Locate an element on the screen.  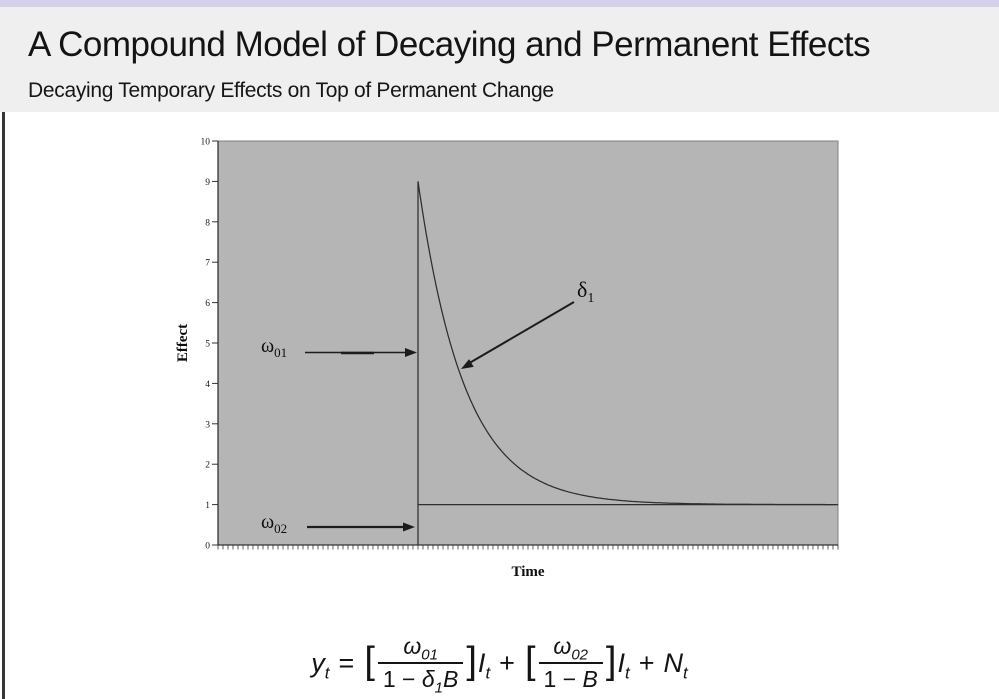
delta1-label: δ1 is located at coordinates (585, 291).